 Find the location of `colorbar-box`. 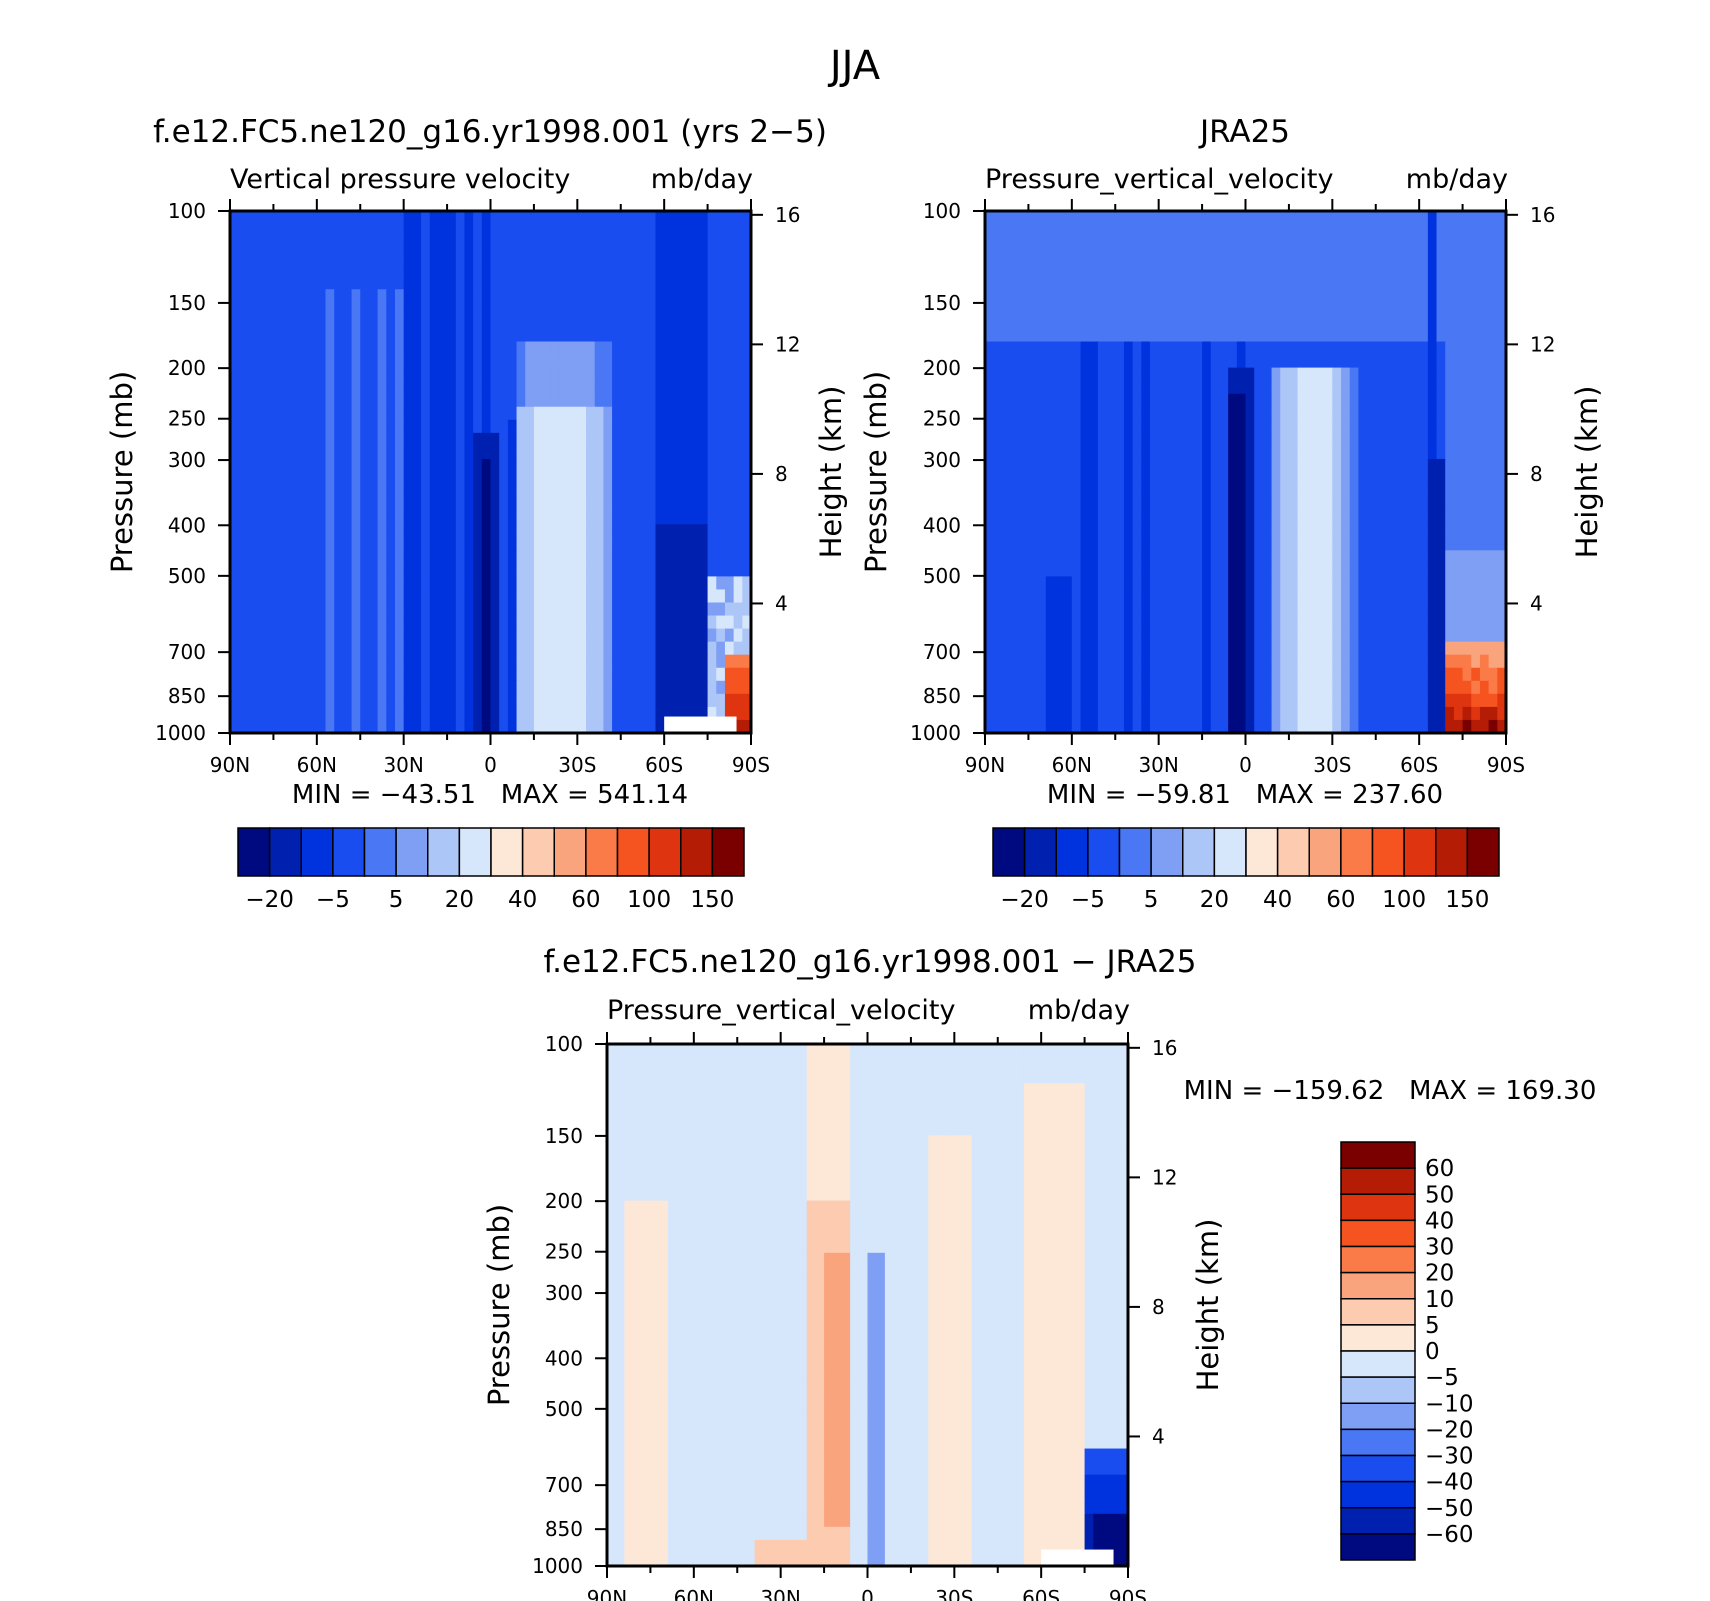

colorbar-box is located at coordinates (1420, 852).